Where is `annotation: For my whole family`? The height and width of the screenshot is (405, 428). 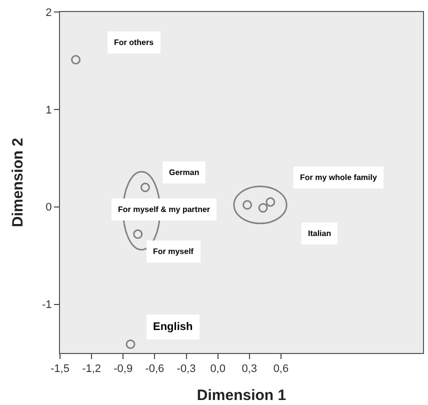 annotation: For my whole family is located at coordinates (339, 177).